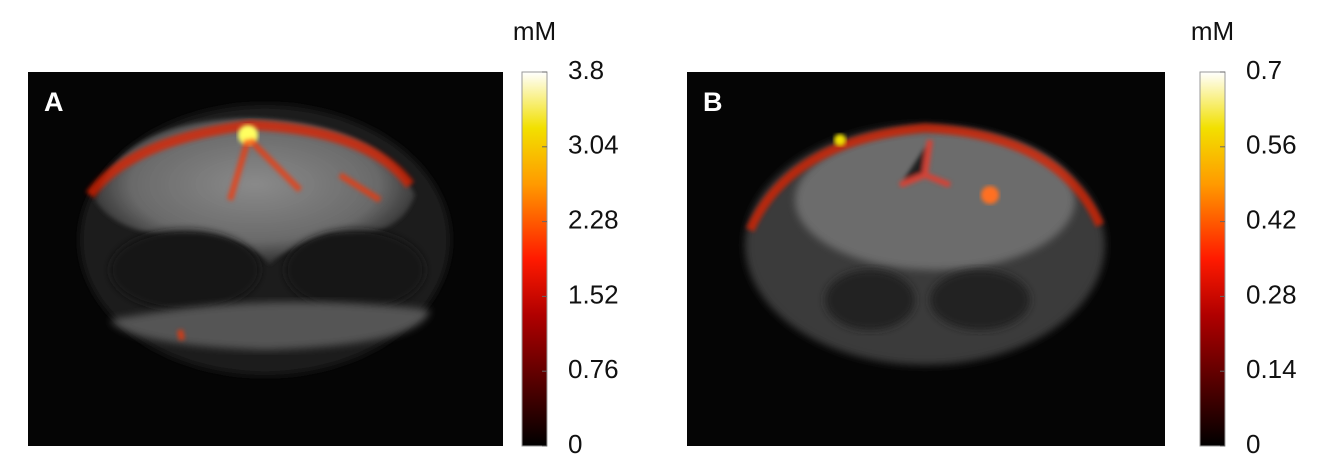 The image size is (1344, 467). What do you see at coordinates (593, 145) in the screenshot?
I see `colorbar-tick-label: 3.04` at bounding box center [593, 145].